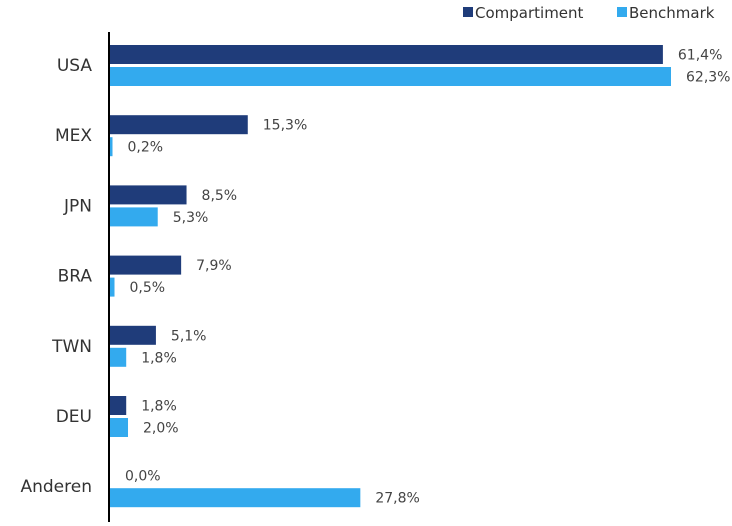 The height and width of the screenshot is (526, 732). I want to click on category-label: BRA, so click(75, 277).